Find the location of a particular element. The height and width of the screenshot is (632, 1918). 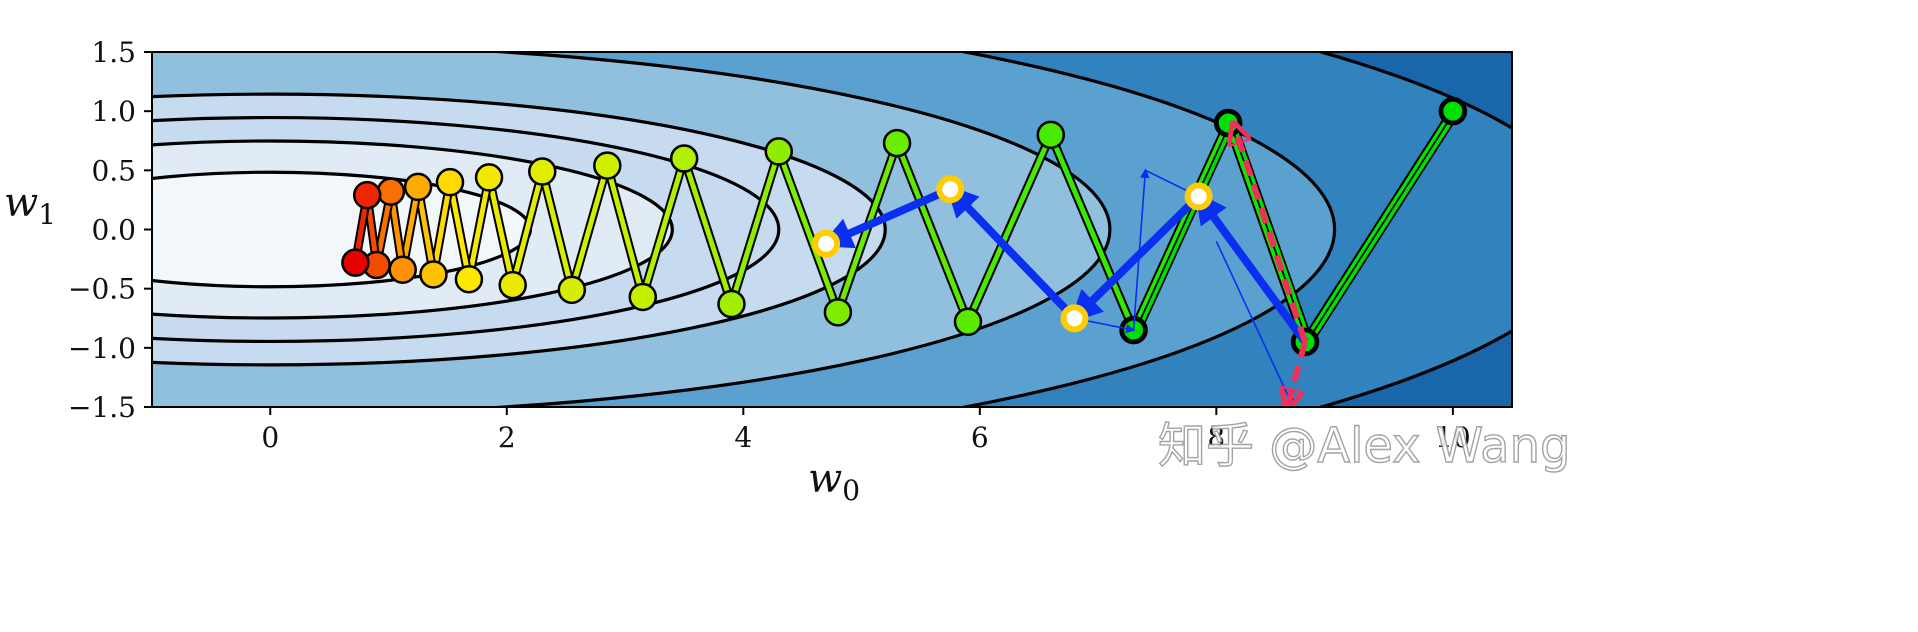

y-axis-label-subscript: 1 is located at coordinates (47, 214).